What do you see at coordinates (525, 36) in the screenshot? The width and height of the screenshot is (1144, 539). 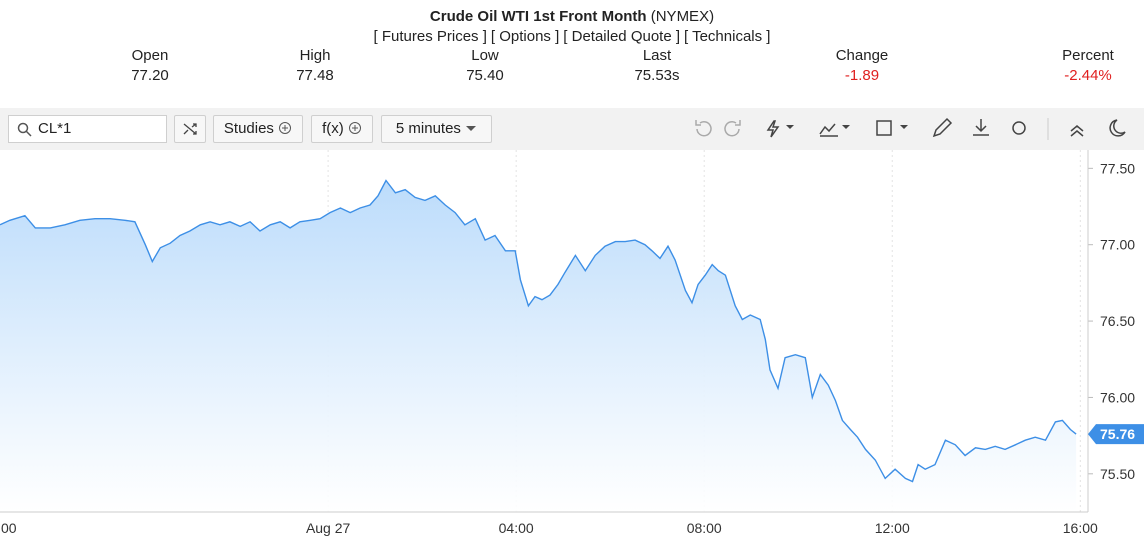 I see `link: [ Options ]` at bounding box center [525, 36].